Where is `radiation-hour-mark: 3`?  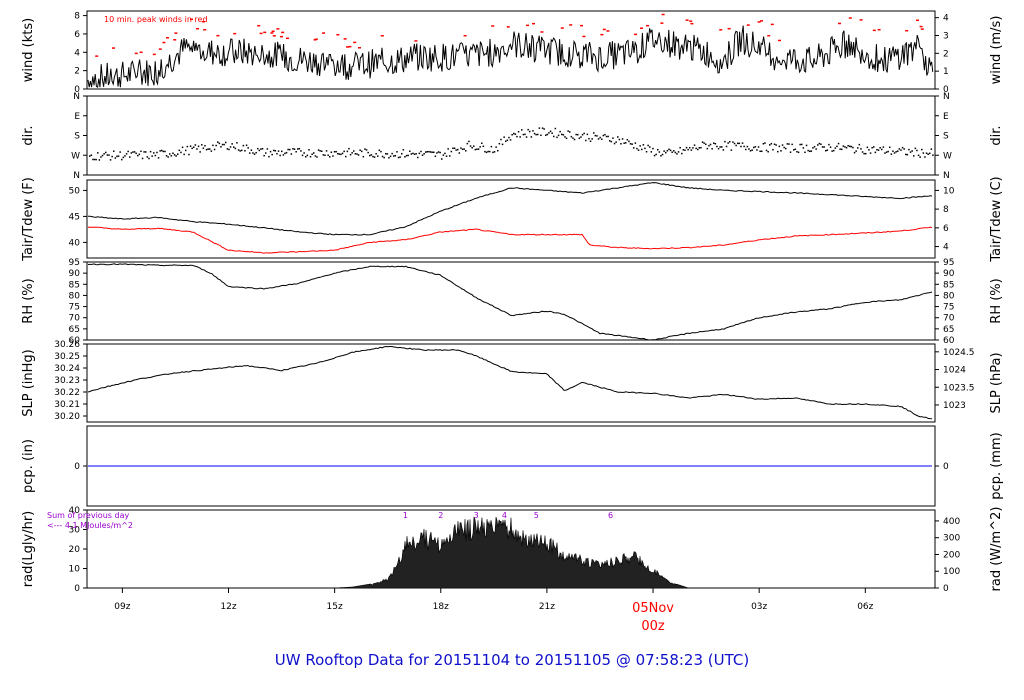
radiation-hour-mark: 3 is located at coordinates (476, 515).